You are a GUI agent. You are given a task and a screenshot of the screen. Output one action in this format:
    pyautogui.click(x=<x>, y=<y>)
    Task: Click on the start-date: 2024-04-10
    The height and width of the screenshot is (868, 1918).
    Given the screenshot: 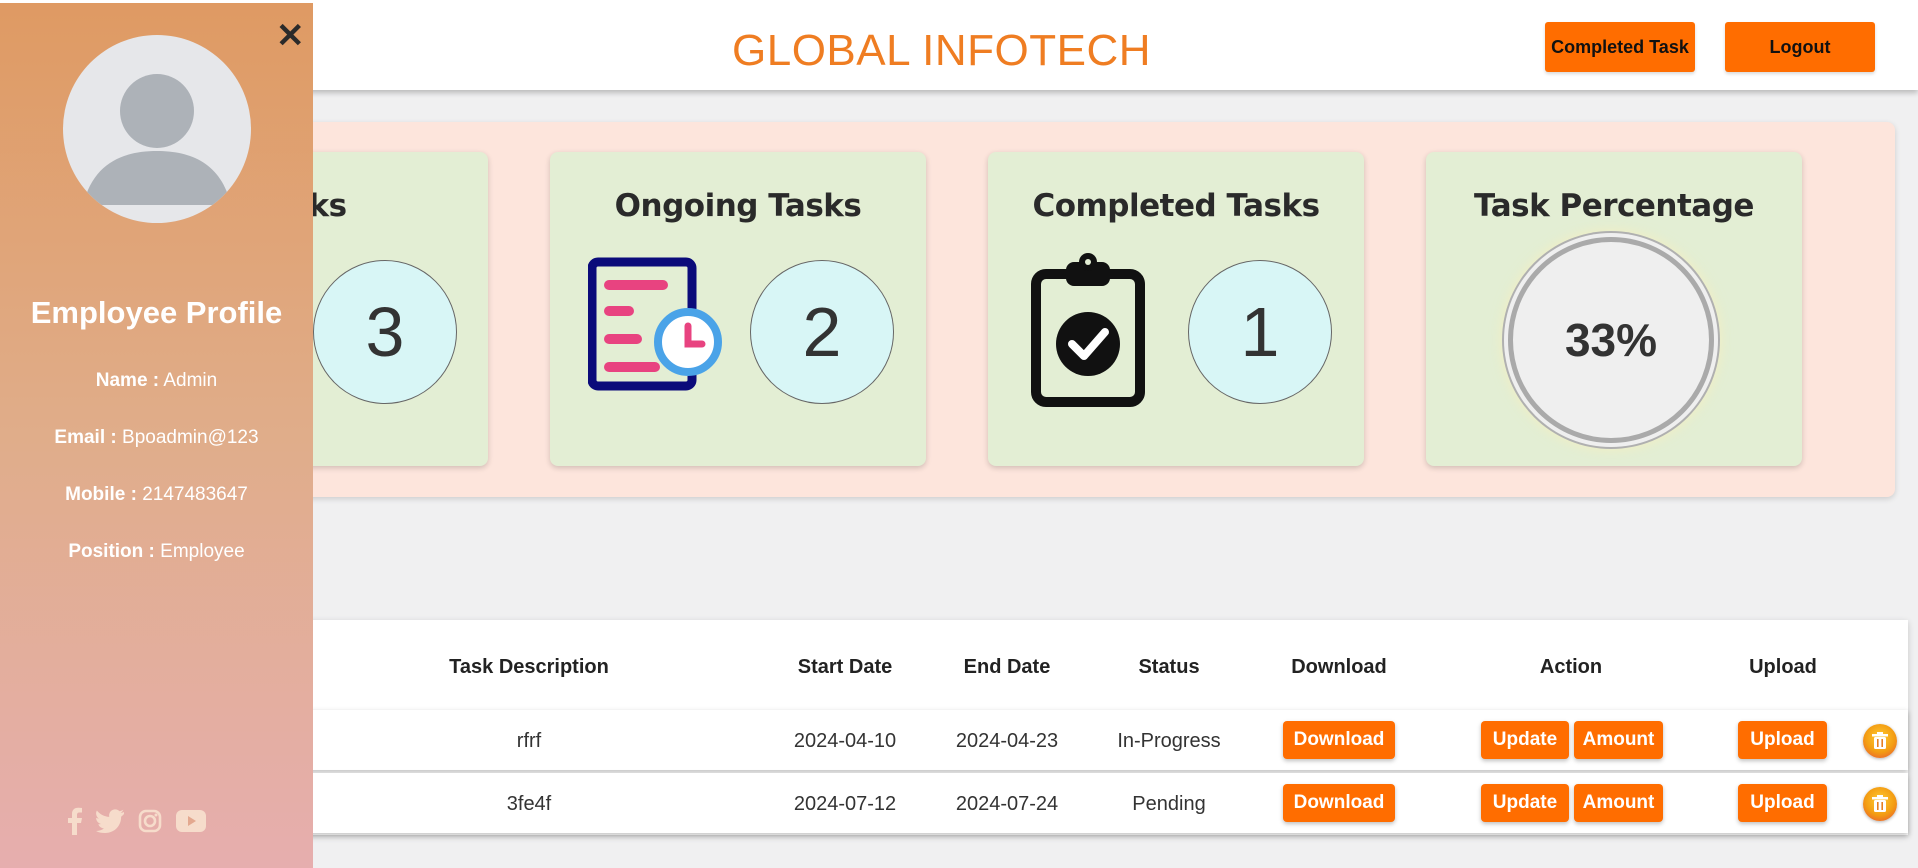 What is the action you would take?
    pyautogui.click(x=845, y=741)
    